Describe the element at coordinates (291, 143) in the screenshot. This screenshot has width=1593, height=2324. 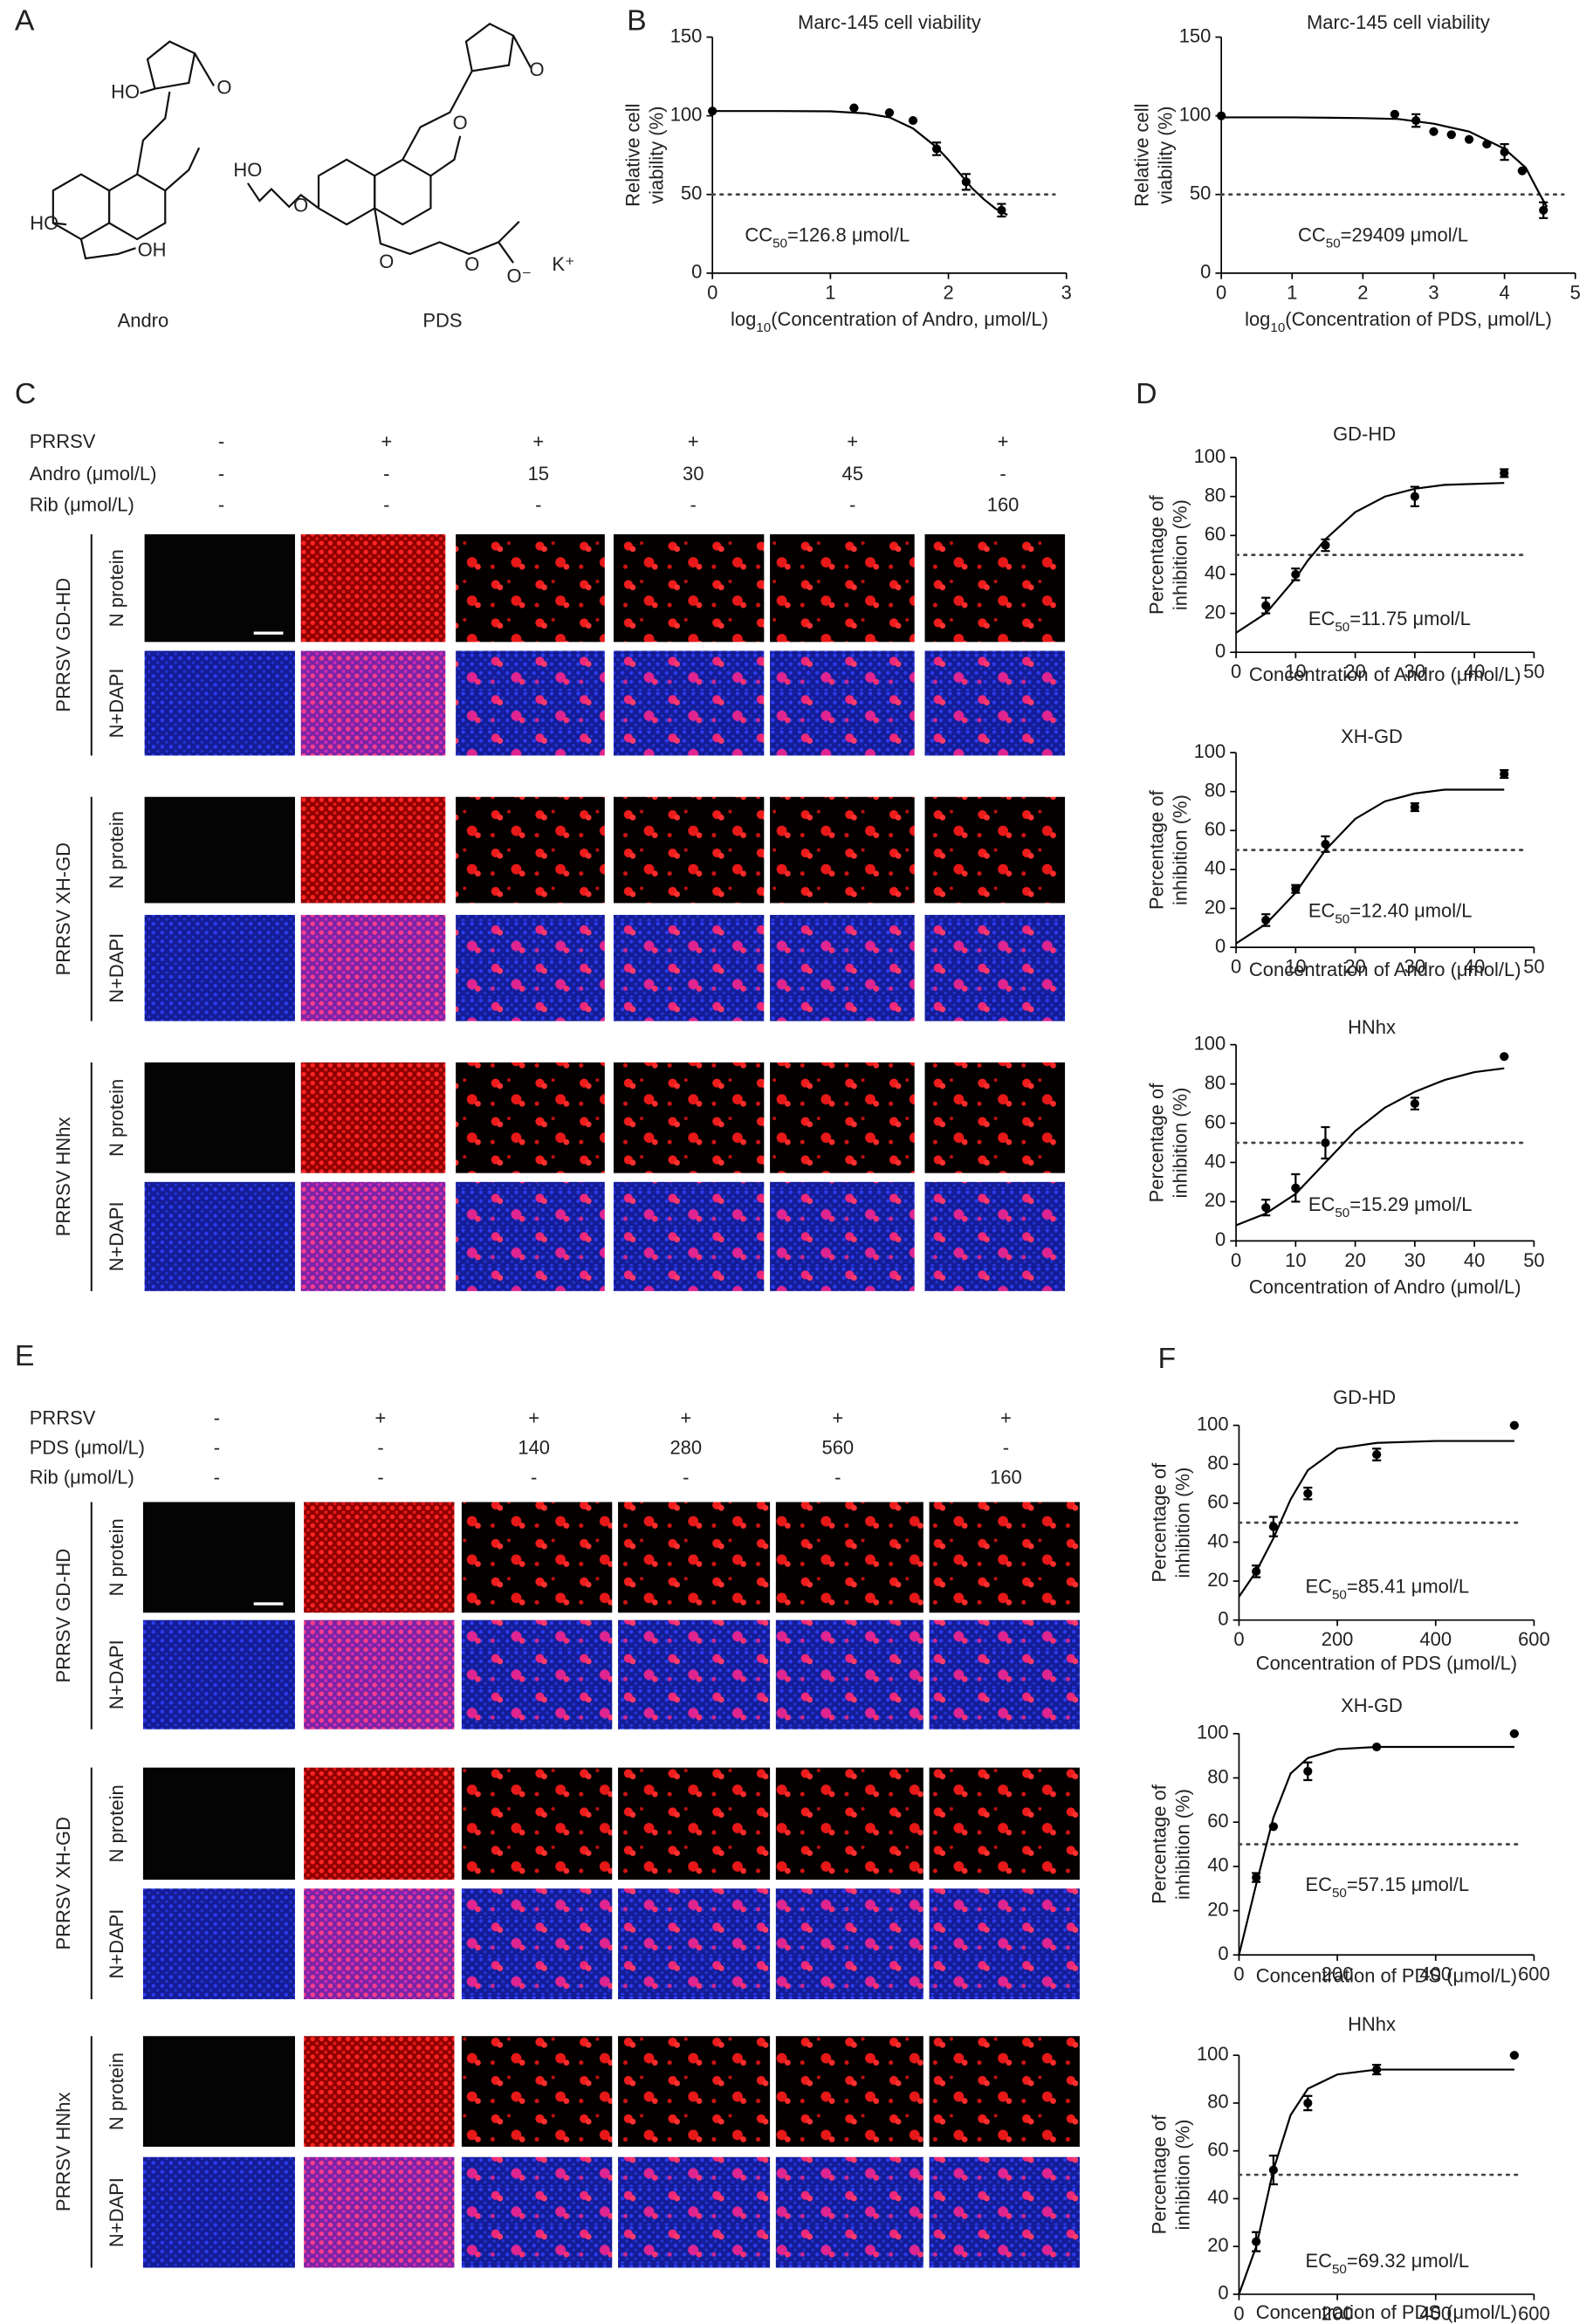
I see `chemical-structures` at that location.